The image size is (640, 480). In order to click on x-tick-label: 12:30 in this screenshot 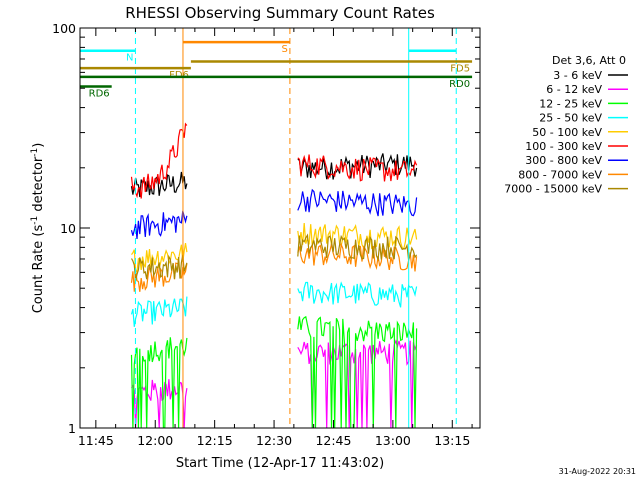, I will do `click(274, 440)`.